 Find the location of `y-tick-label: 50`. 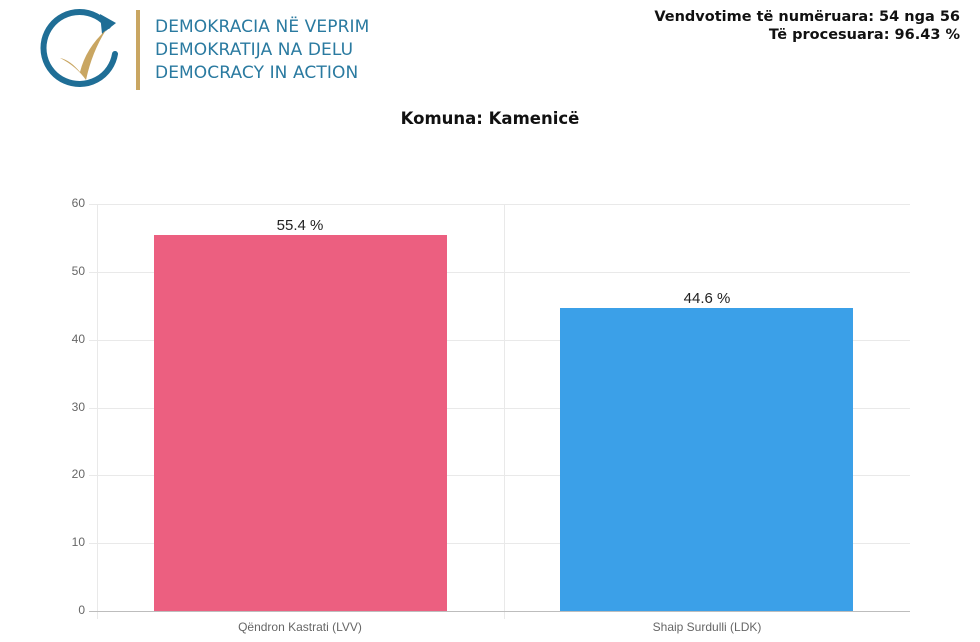

y-tick-label: 50 is located at coordinates (78, 271).